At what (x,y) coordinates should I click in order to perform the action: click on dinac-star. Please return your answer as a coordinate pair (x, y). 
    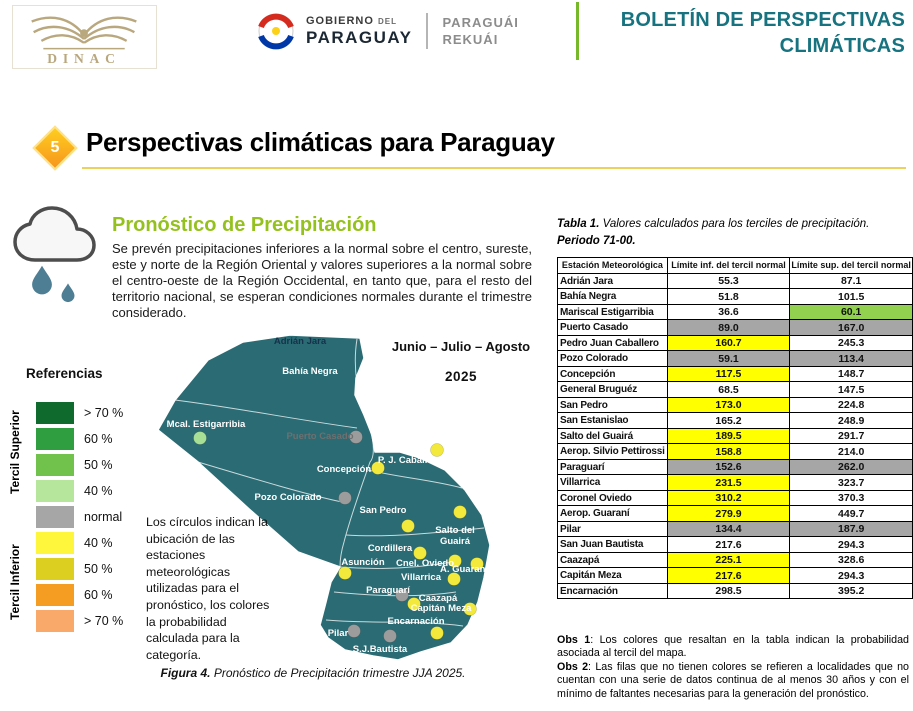
    Looking at the image, I should click on (84, 33).